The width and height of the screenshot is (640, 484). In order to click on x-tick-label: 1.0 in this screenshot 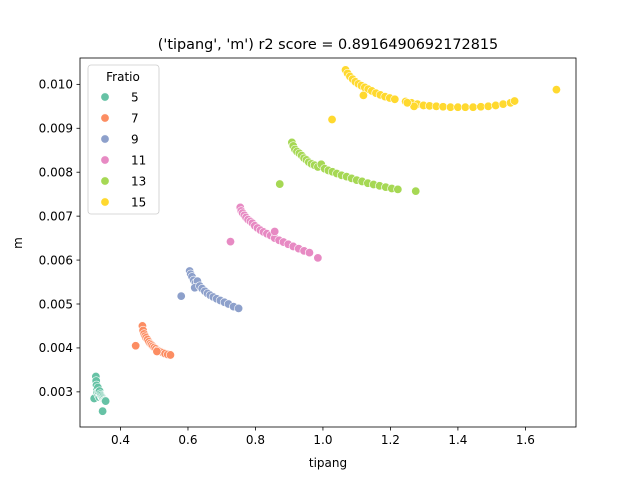, I will do `click(322, 440)`.